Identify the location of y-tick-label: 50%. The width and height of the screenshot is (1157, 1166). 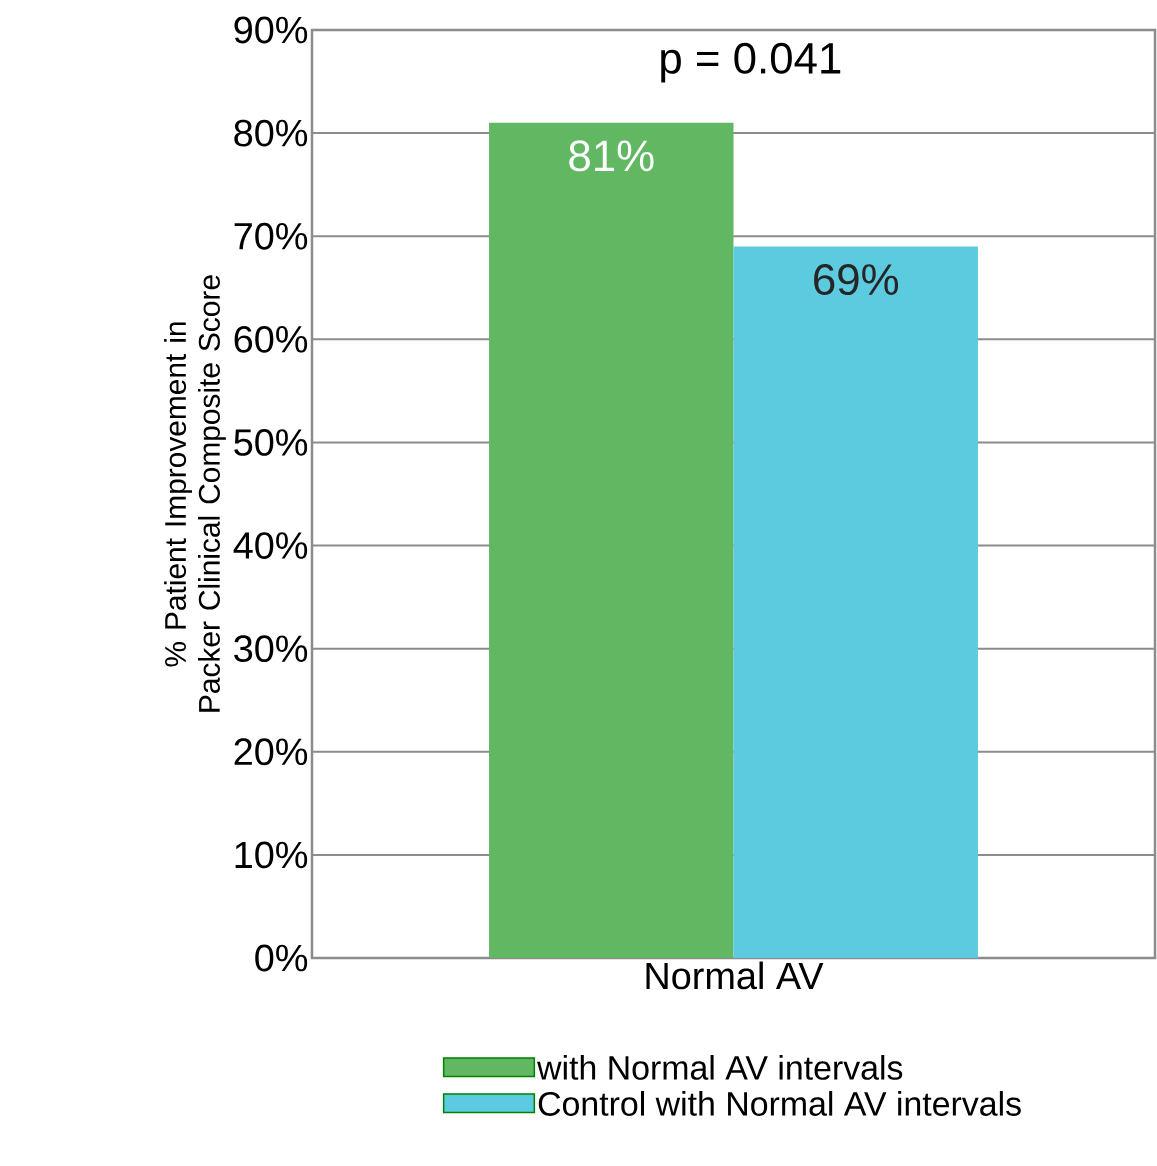
(271, 442).